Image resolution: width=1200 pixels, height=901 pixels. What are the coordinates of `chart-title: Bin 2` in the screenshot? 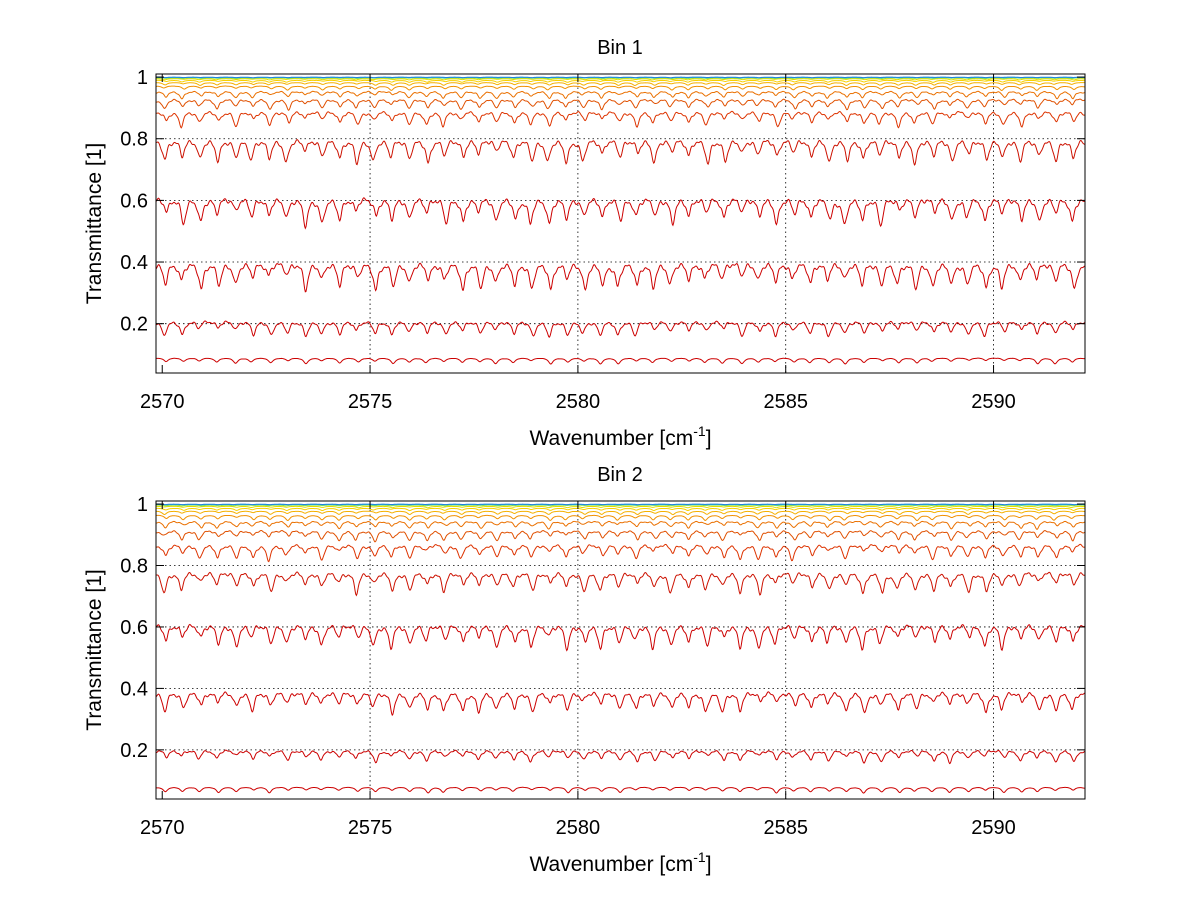 It's located at (620, 475).